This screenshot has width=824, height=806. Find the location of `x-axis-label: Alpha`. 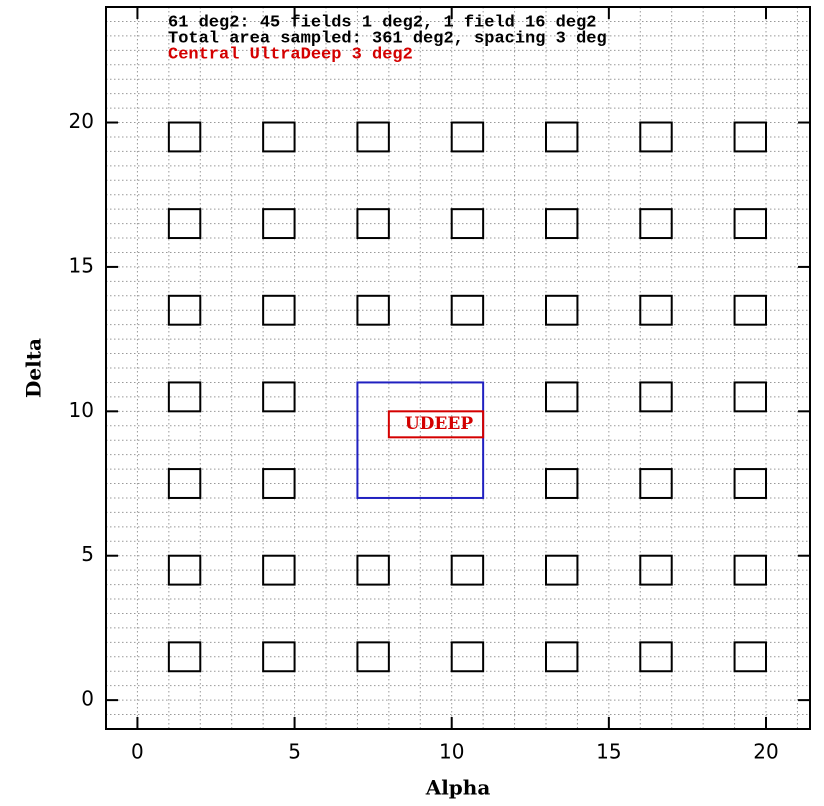

x-axis-label: Alpha is located at coordinates (458, 788).